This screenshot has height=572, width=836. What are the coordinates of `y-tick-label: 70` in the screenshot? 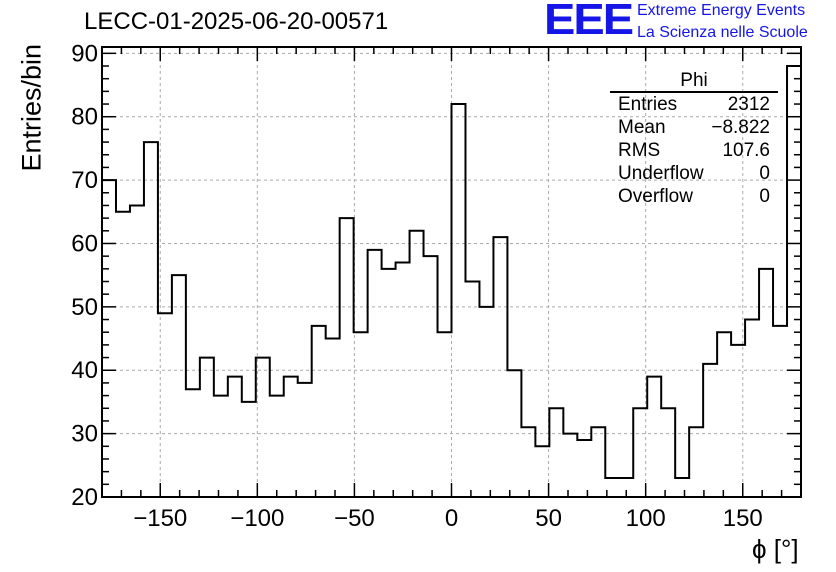 It's located at (84, 180).